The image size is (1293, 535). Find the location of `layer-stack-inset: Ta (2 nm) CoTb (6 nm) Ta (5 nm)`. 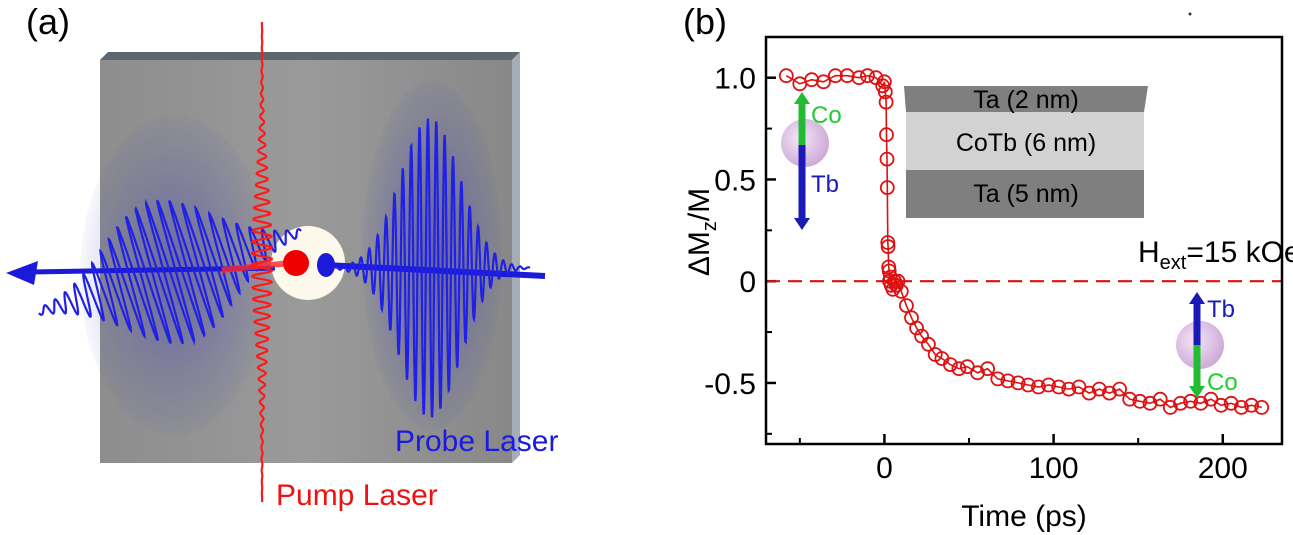

layer-stack-inset: Ta (2 nm) CoTb (6 nm) Ta (5 nm) is located at coordinates (1026, 152).